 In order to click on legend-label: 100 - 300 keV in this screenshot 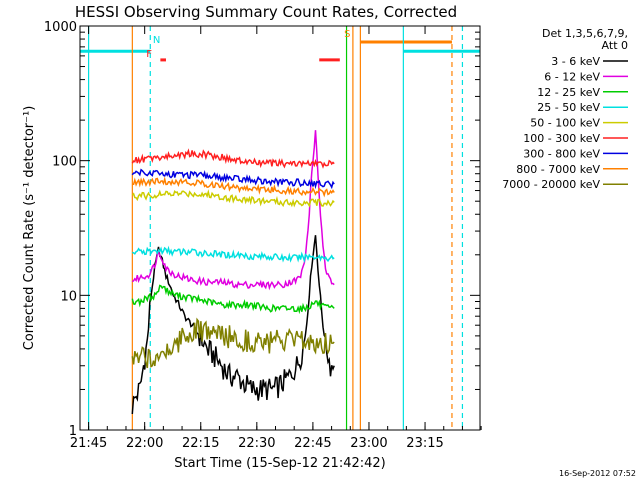, I will do `click(561, 138)`.